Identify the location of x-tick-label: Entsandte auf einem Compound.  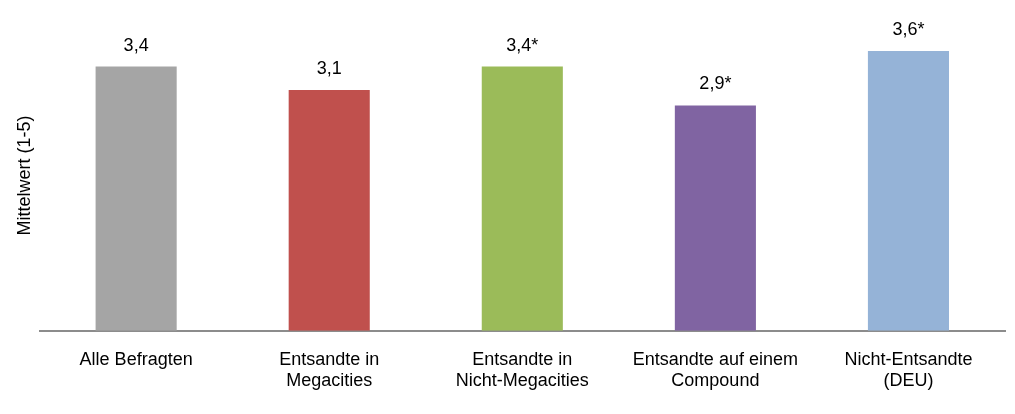
(715, 369).